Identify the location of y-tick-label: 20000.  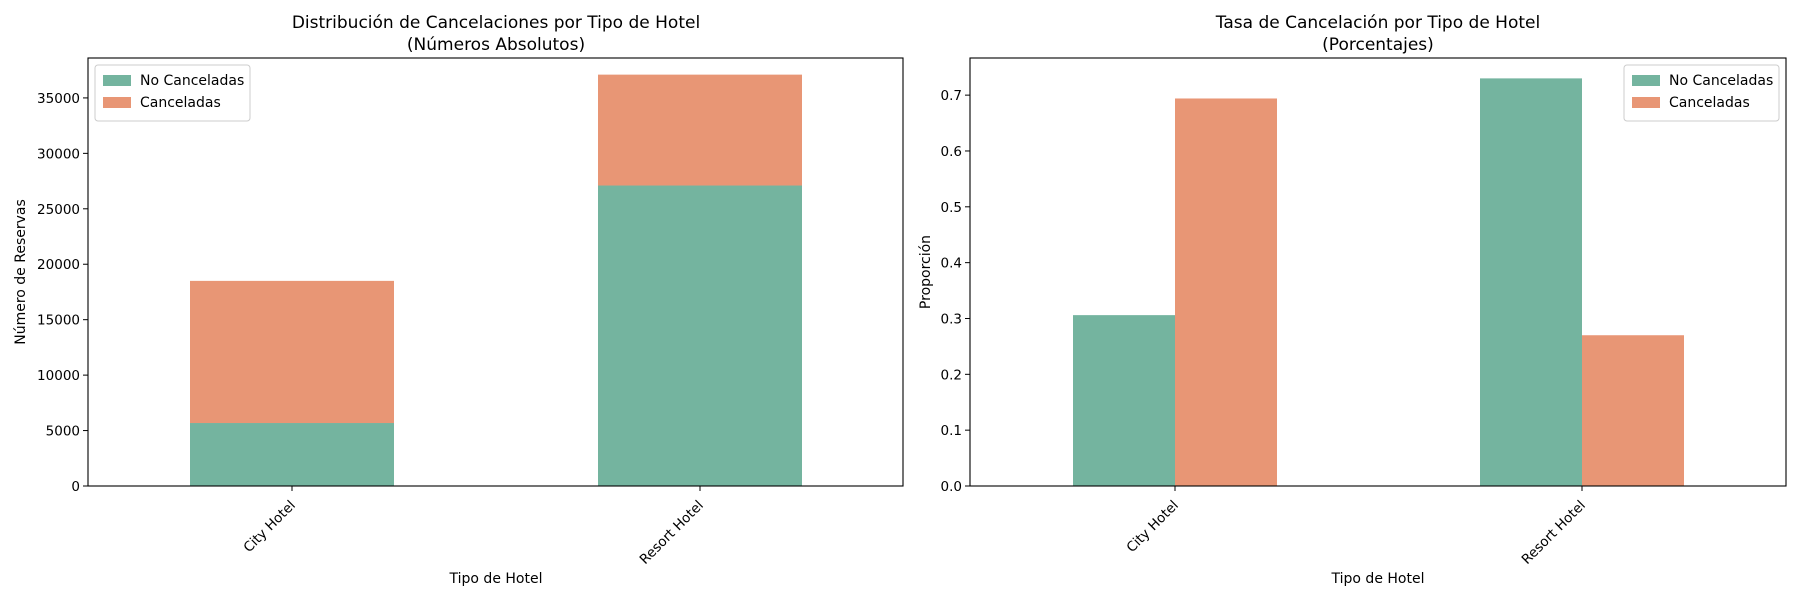
(58, 265).